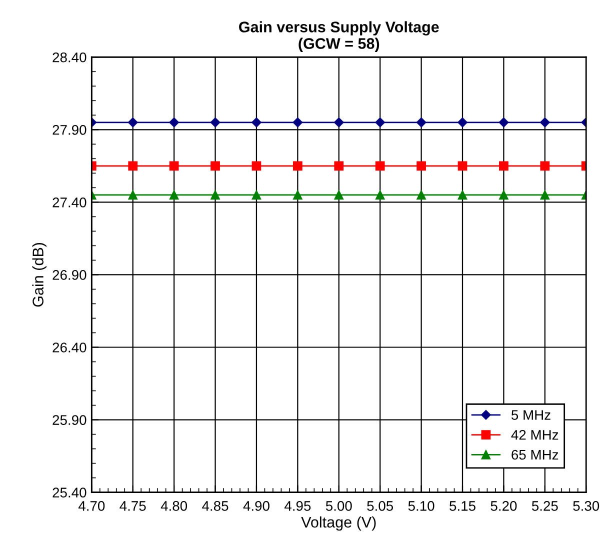 This screenshot has width=603, height=544. I want to click on x-tick-label: 5.05, so click(380, 506).